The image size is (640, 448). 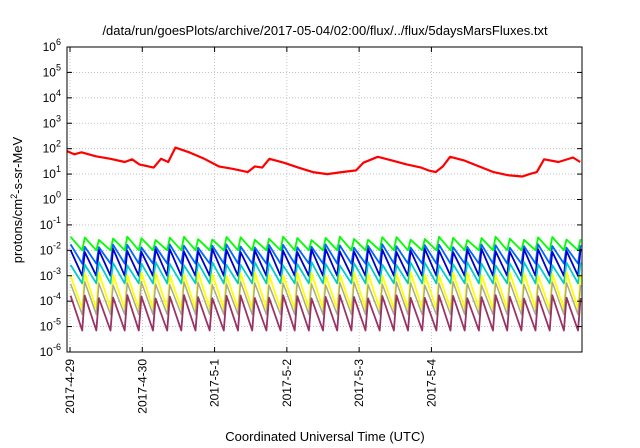 What do you see at coordinates (431, 383) in the screenshot?
I see `x-tick-label: 2017-5-4` at bounding box center [431, 383].